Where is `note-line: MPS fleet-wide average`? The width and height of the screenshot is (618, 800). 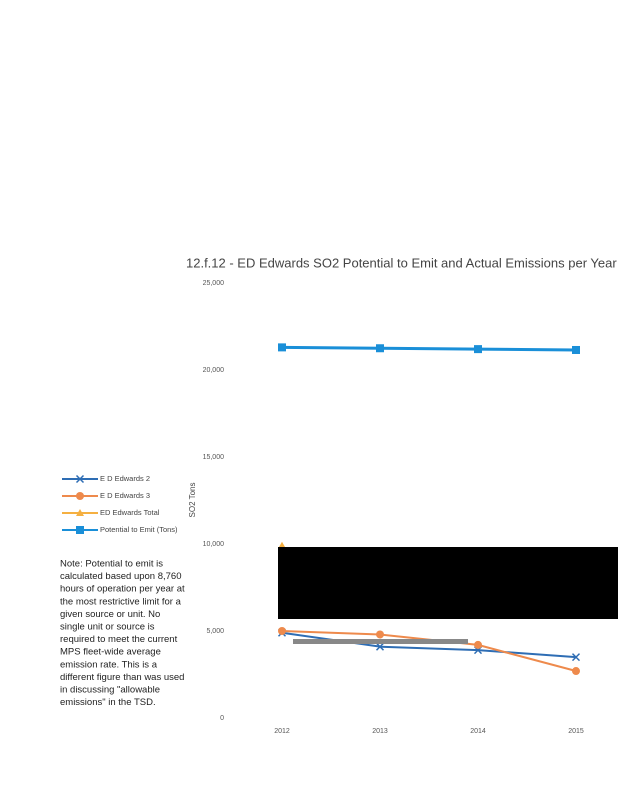 note-line: MPS fleet-wide average is located at coordinates (110, 652).